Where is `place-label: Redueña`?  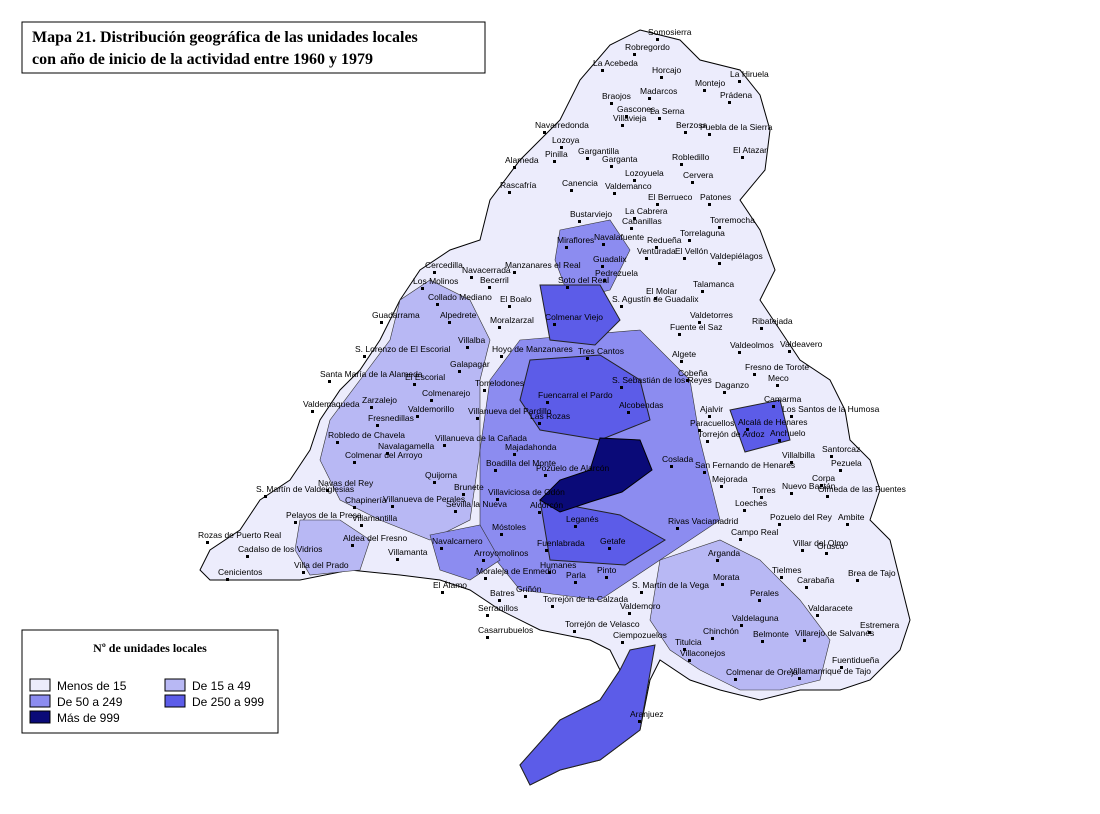
place-label: Redueña is located at coordinates (664, 240).